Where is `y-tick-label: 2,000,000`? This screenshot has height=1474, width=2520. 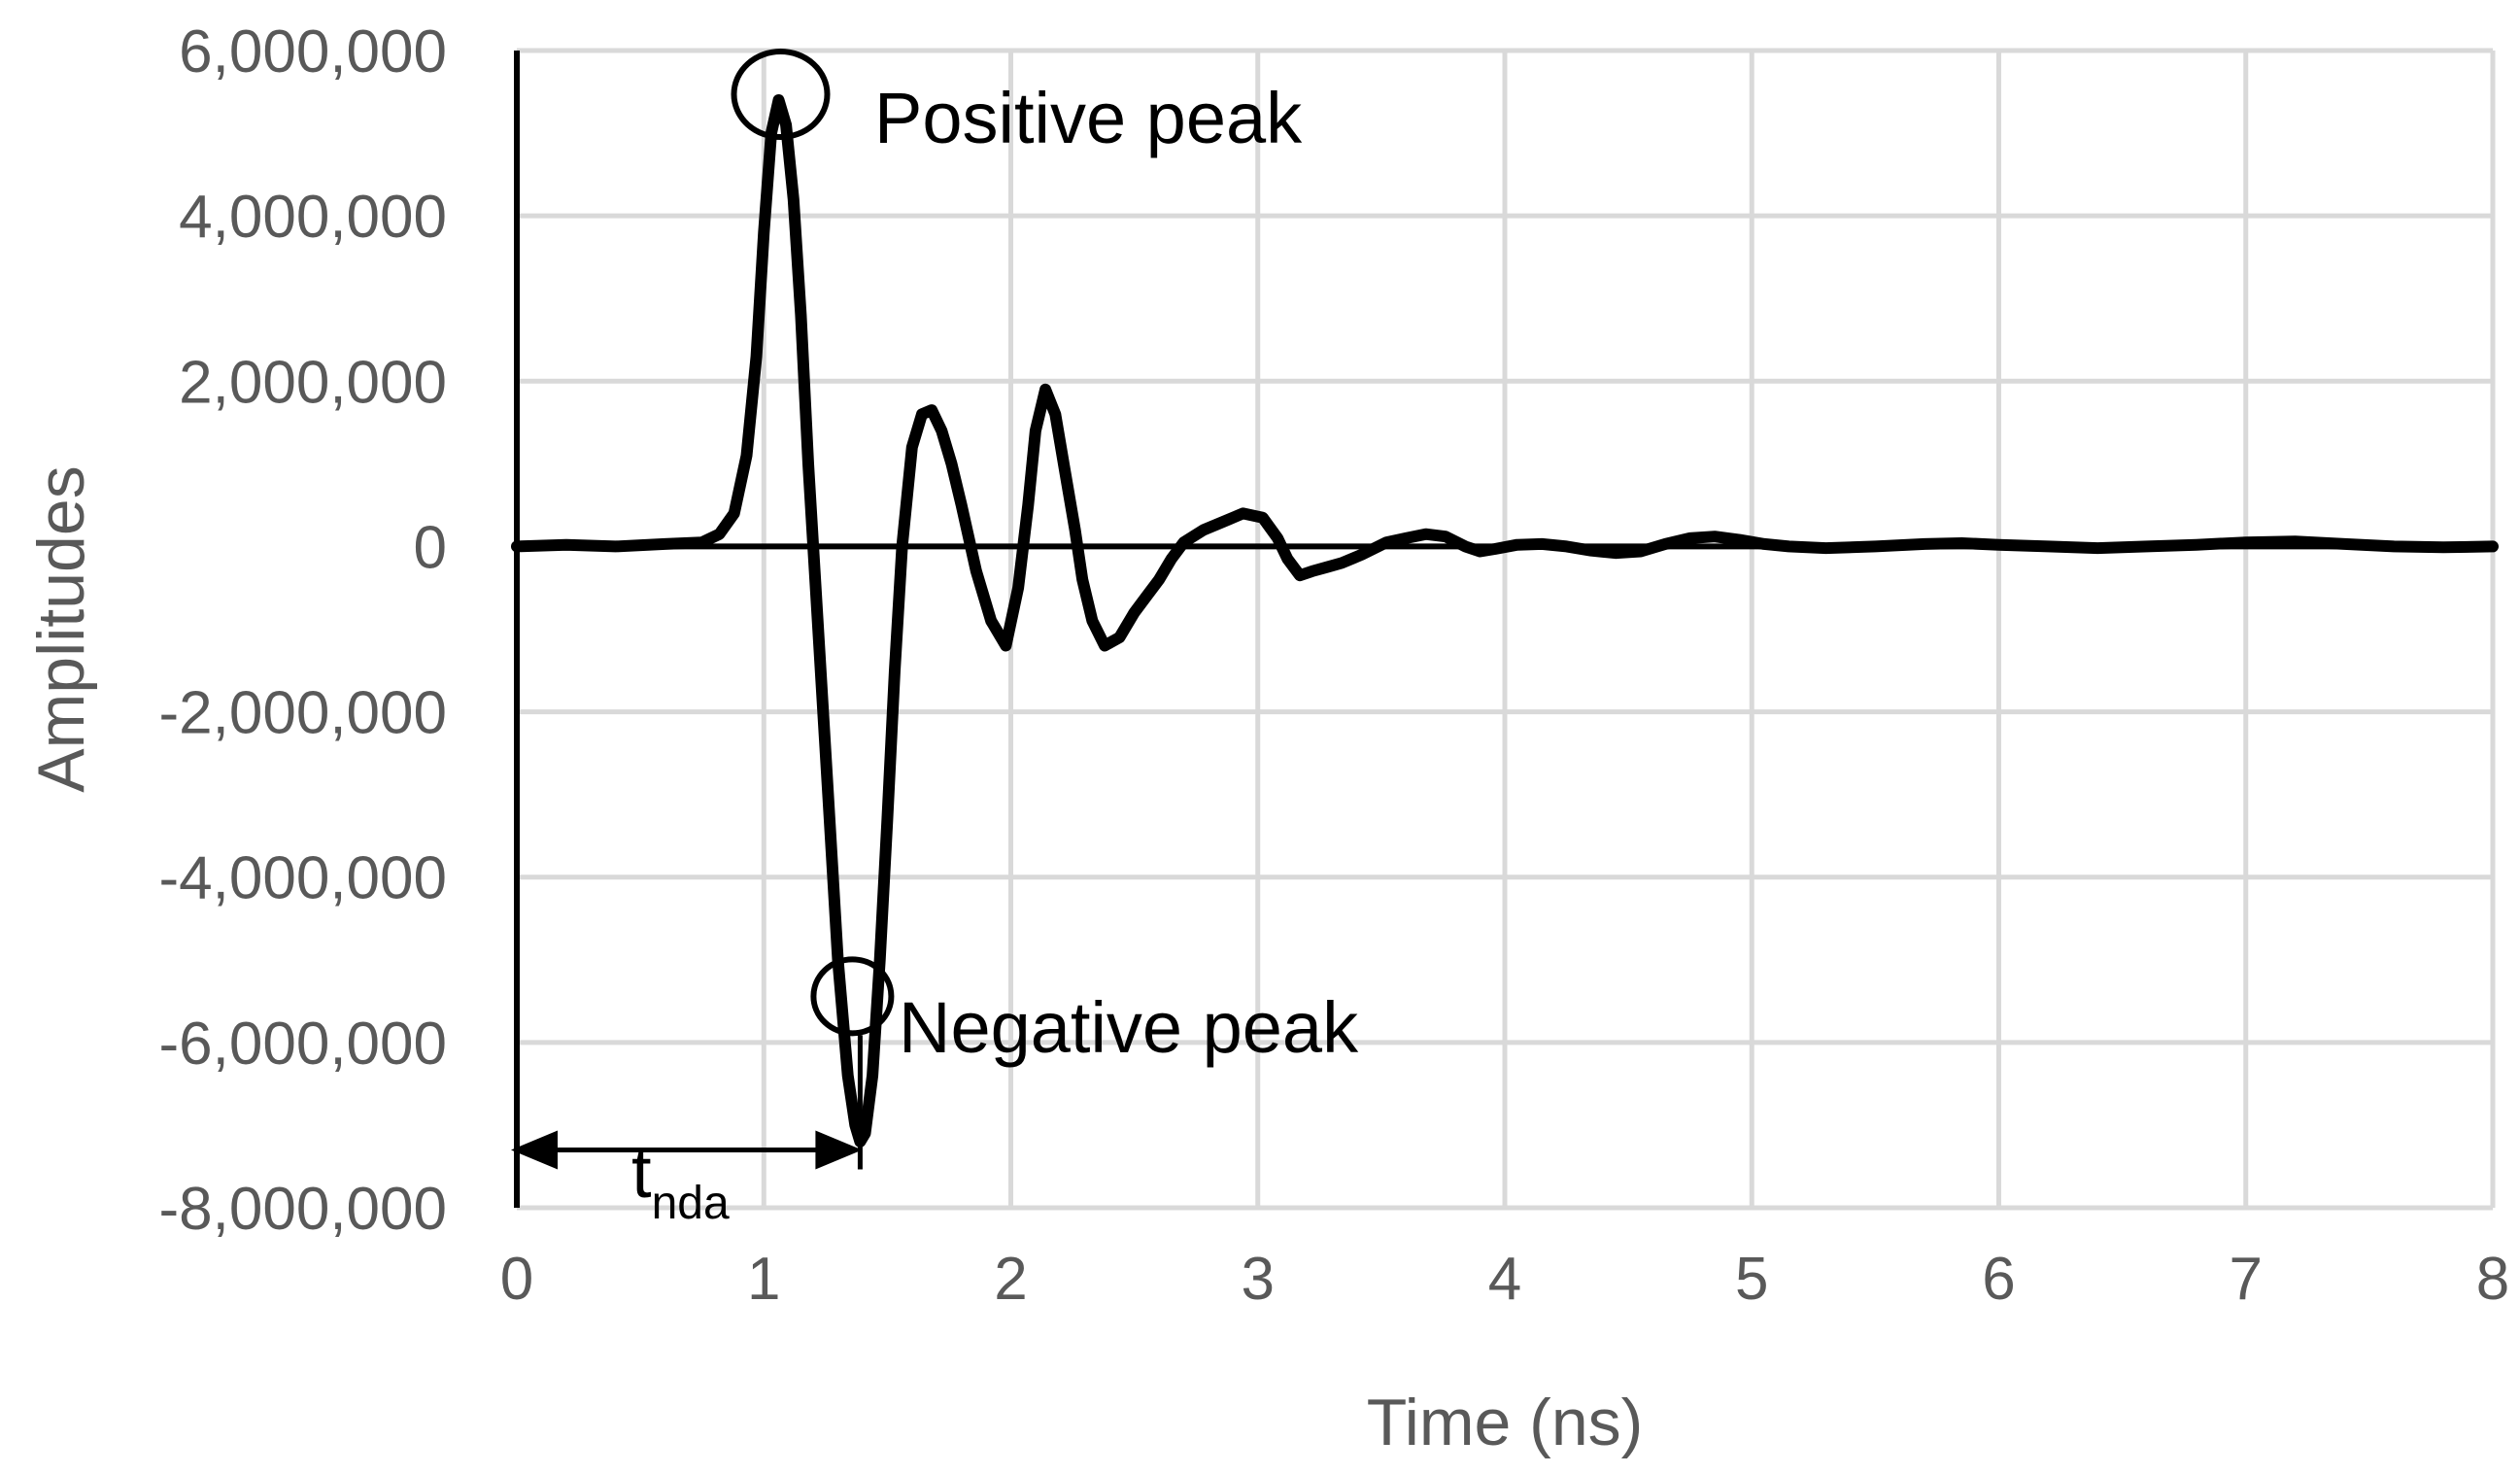 y-tick-label: 2,000,000 is located at coordinates (313, 382).